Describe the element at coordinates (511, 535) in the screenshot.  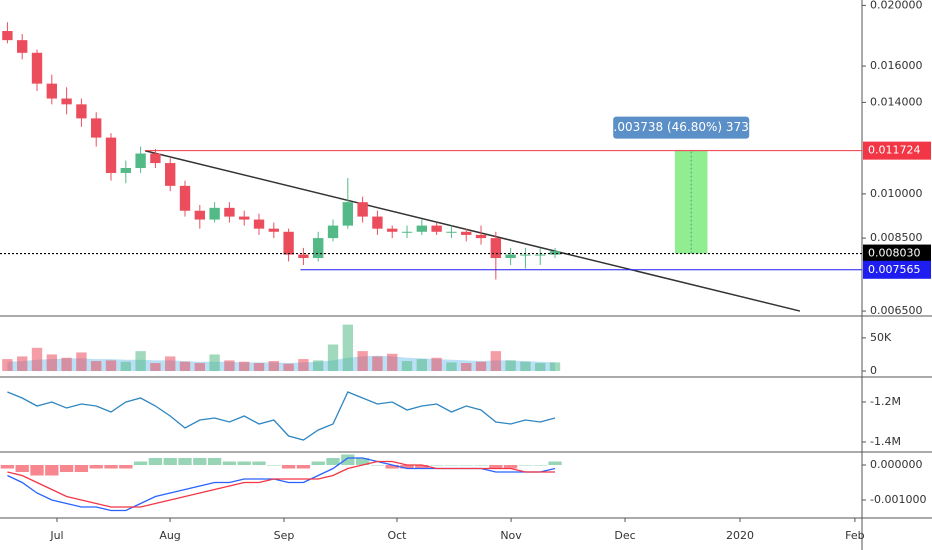
I see `x-tick-label: Nov` at that location.